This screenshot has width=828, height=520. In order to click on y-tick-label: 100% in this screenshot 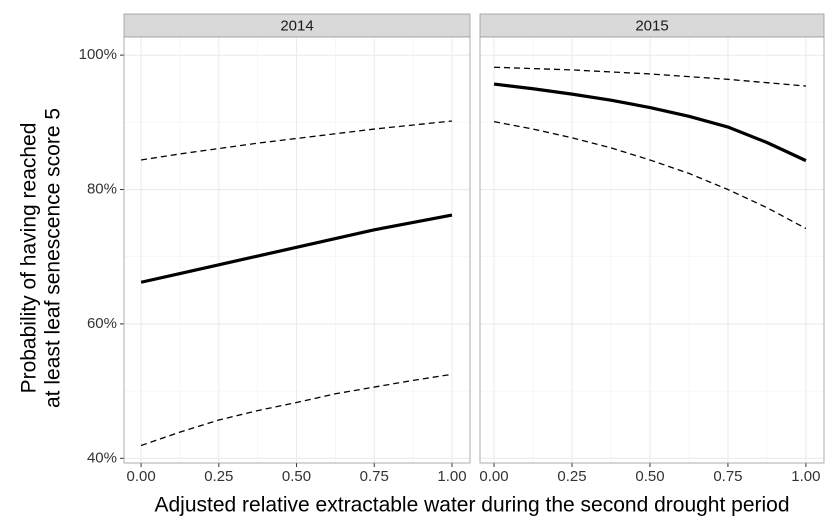, I will do `click(98, 54)`.